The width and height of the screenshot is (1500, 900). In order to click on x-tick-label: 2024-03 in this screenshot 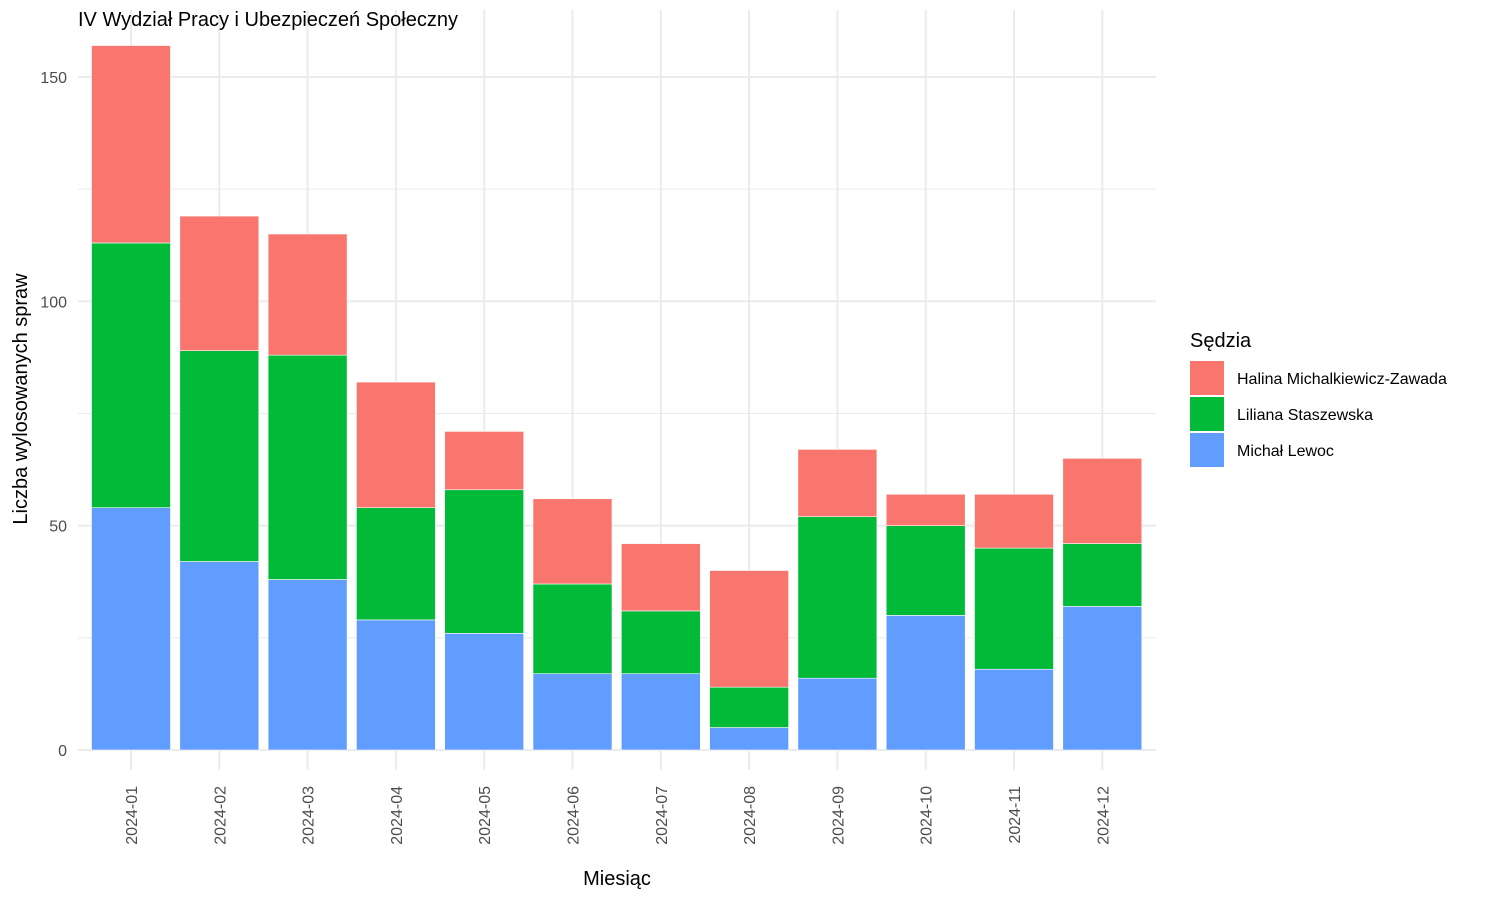, I will do `click(309, 815)`.